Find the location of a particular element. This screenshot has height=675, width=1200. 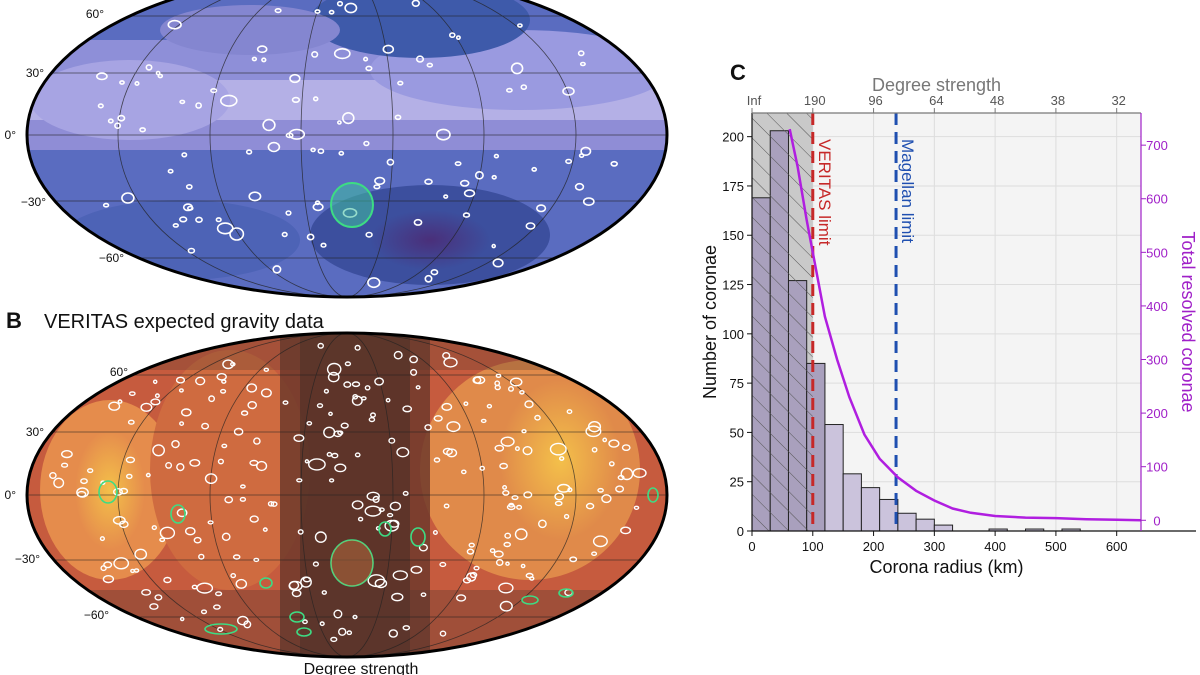

x-tick-label: 200 is located at coordinates (874, 546).